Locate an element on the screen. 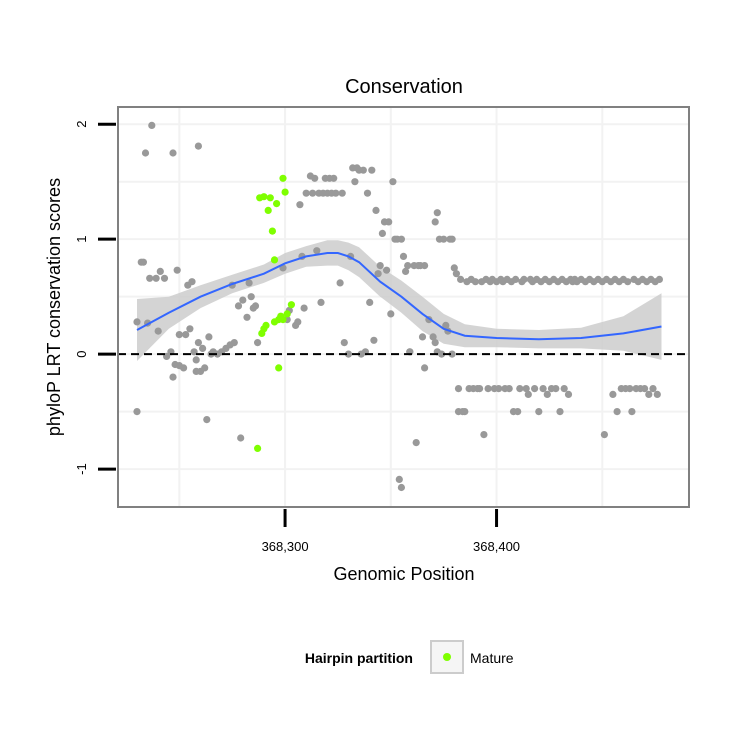 The height and width of the screenshot is (750, 750). x-tick-label: 368,400 is located at coordinates (496, 546).